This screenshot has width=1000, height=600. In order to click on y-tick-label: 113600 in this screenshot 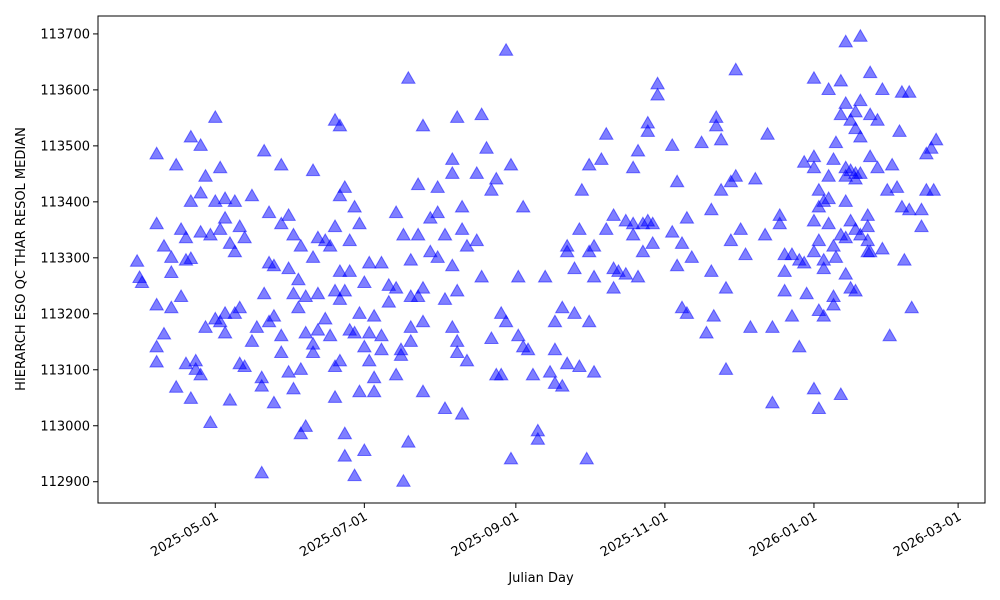, I will do `click(65, 90)`.